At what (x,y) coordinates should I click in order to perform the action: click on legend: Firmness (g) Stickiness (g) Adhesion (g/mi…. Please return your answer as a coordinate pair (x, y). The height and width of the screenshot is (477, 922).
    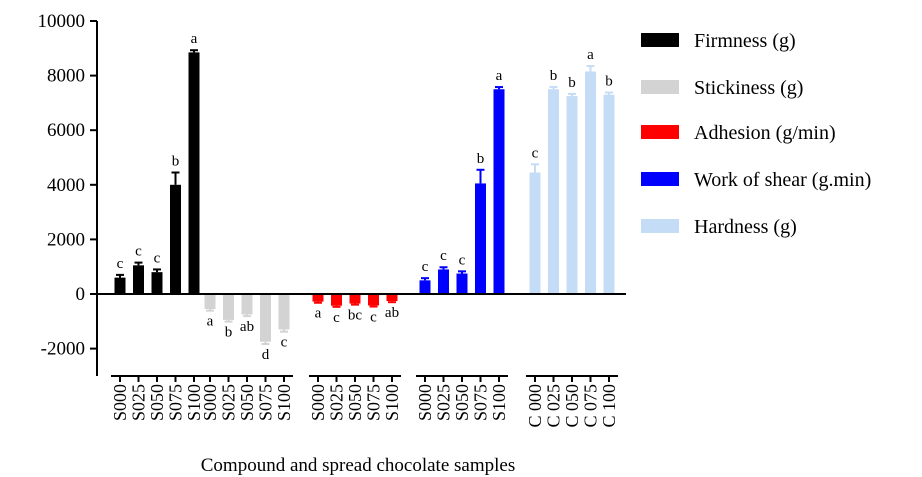
    Looking at the image, I should click on (756, 134).